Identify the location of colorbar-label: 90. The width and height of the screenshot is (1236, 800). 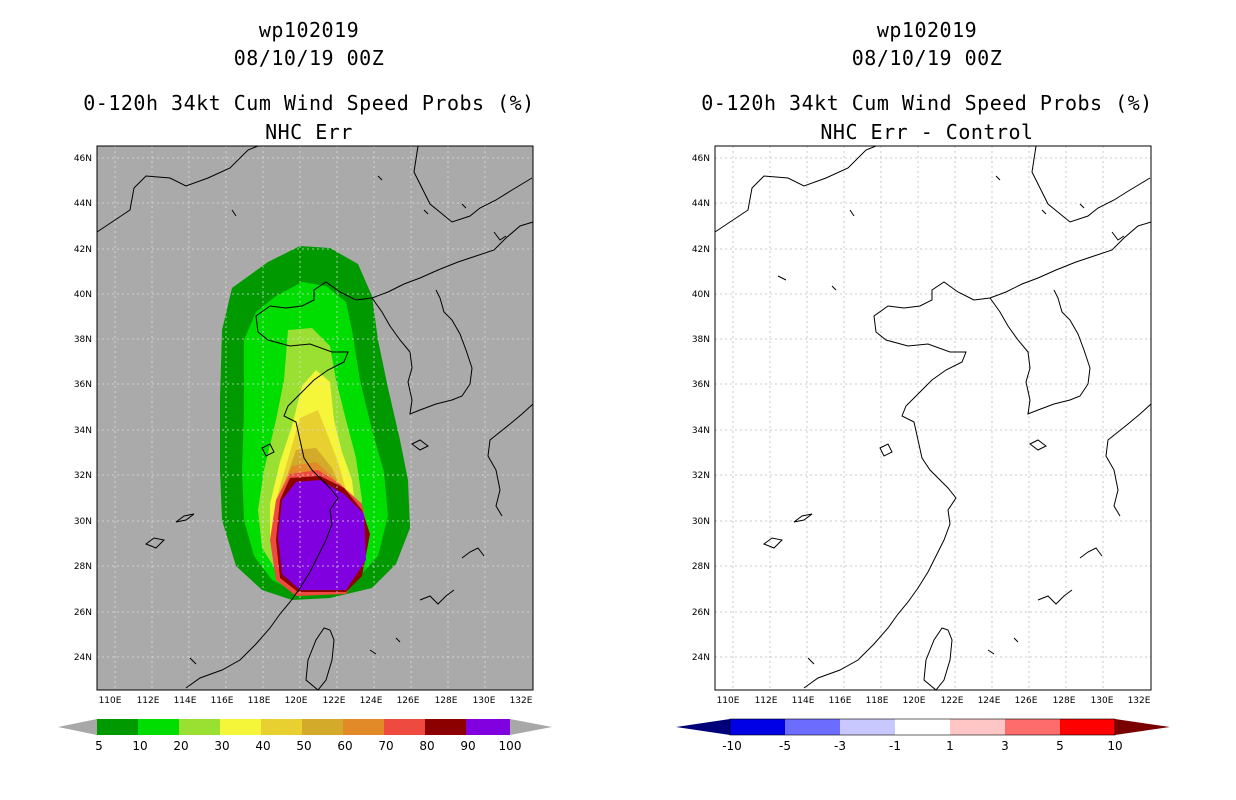
(467, 746).